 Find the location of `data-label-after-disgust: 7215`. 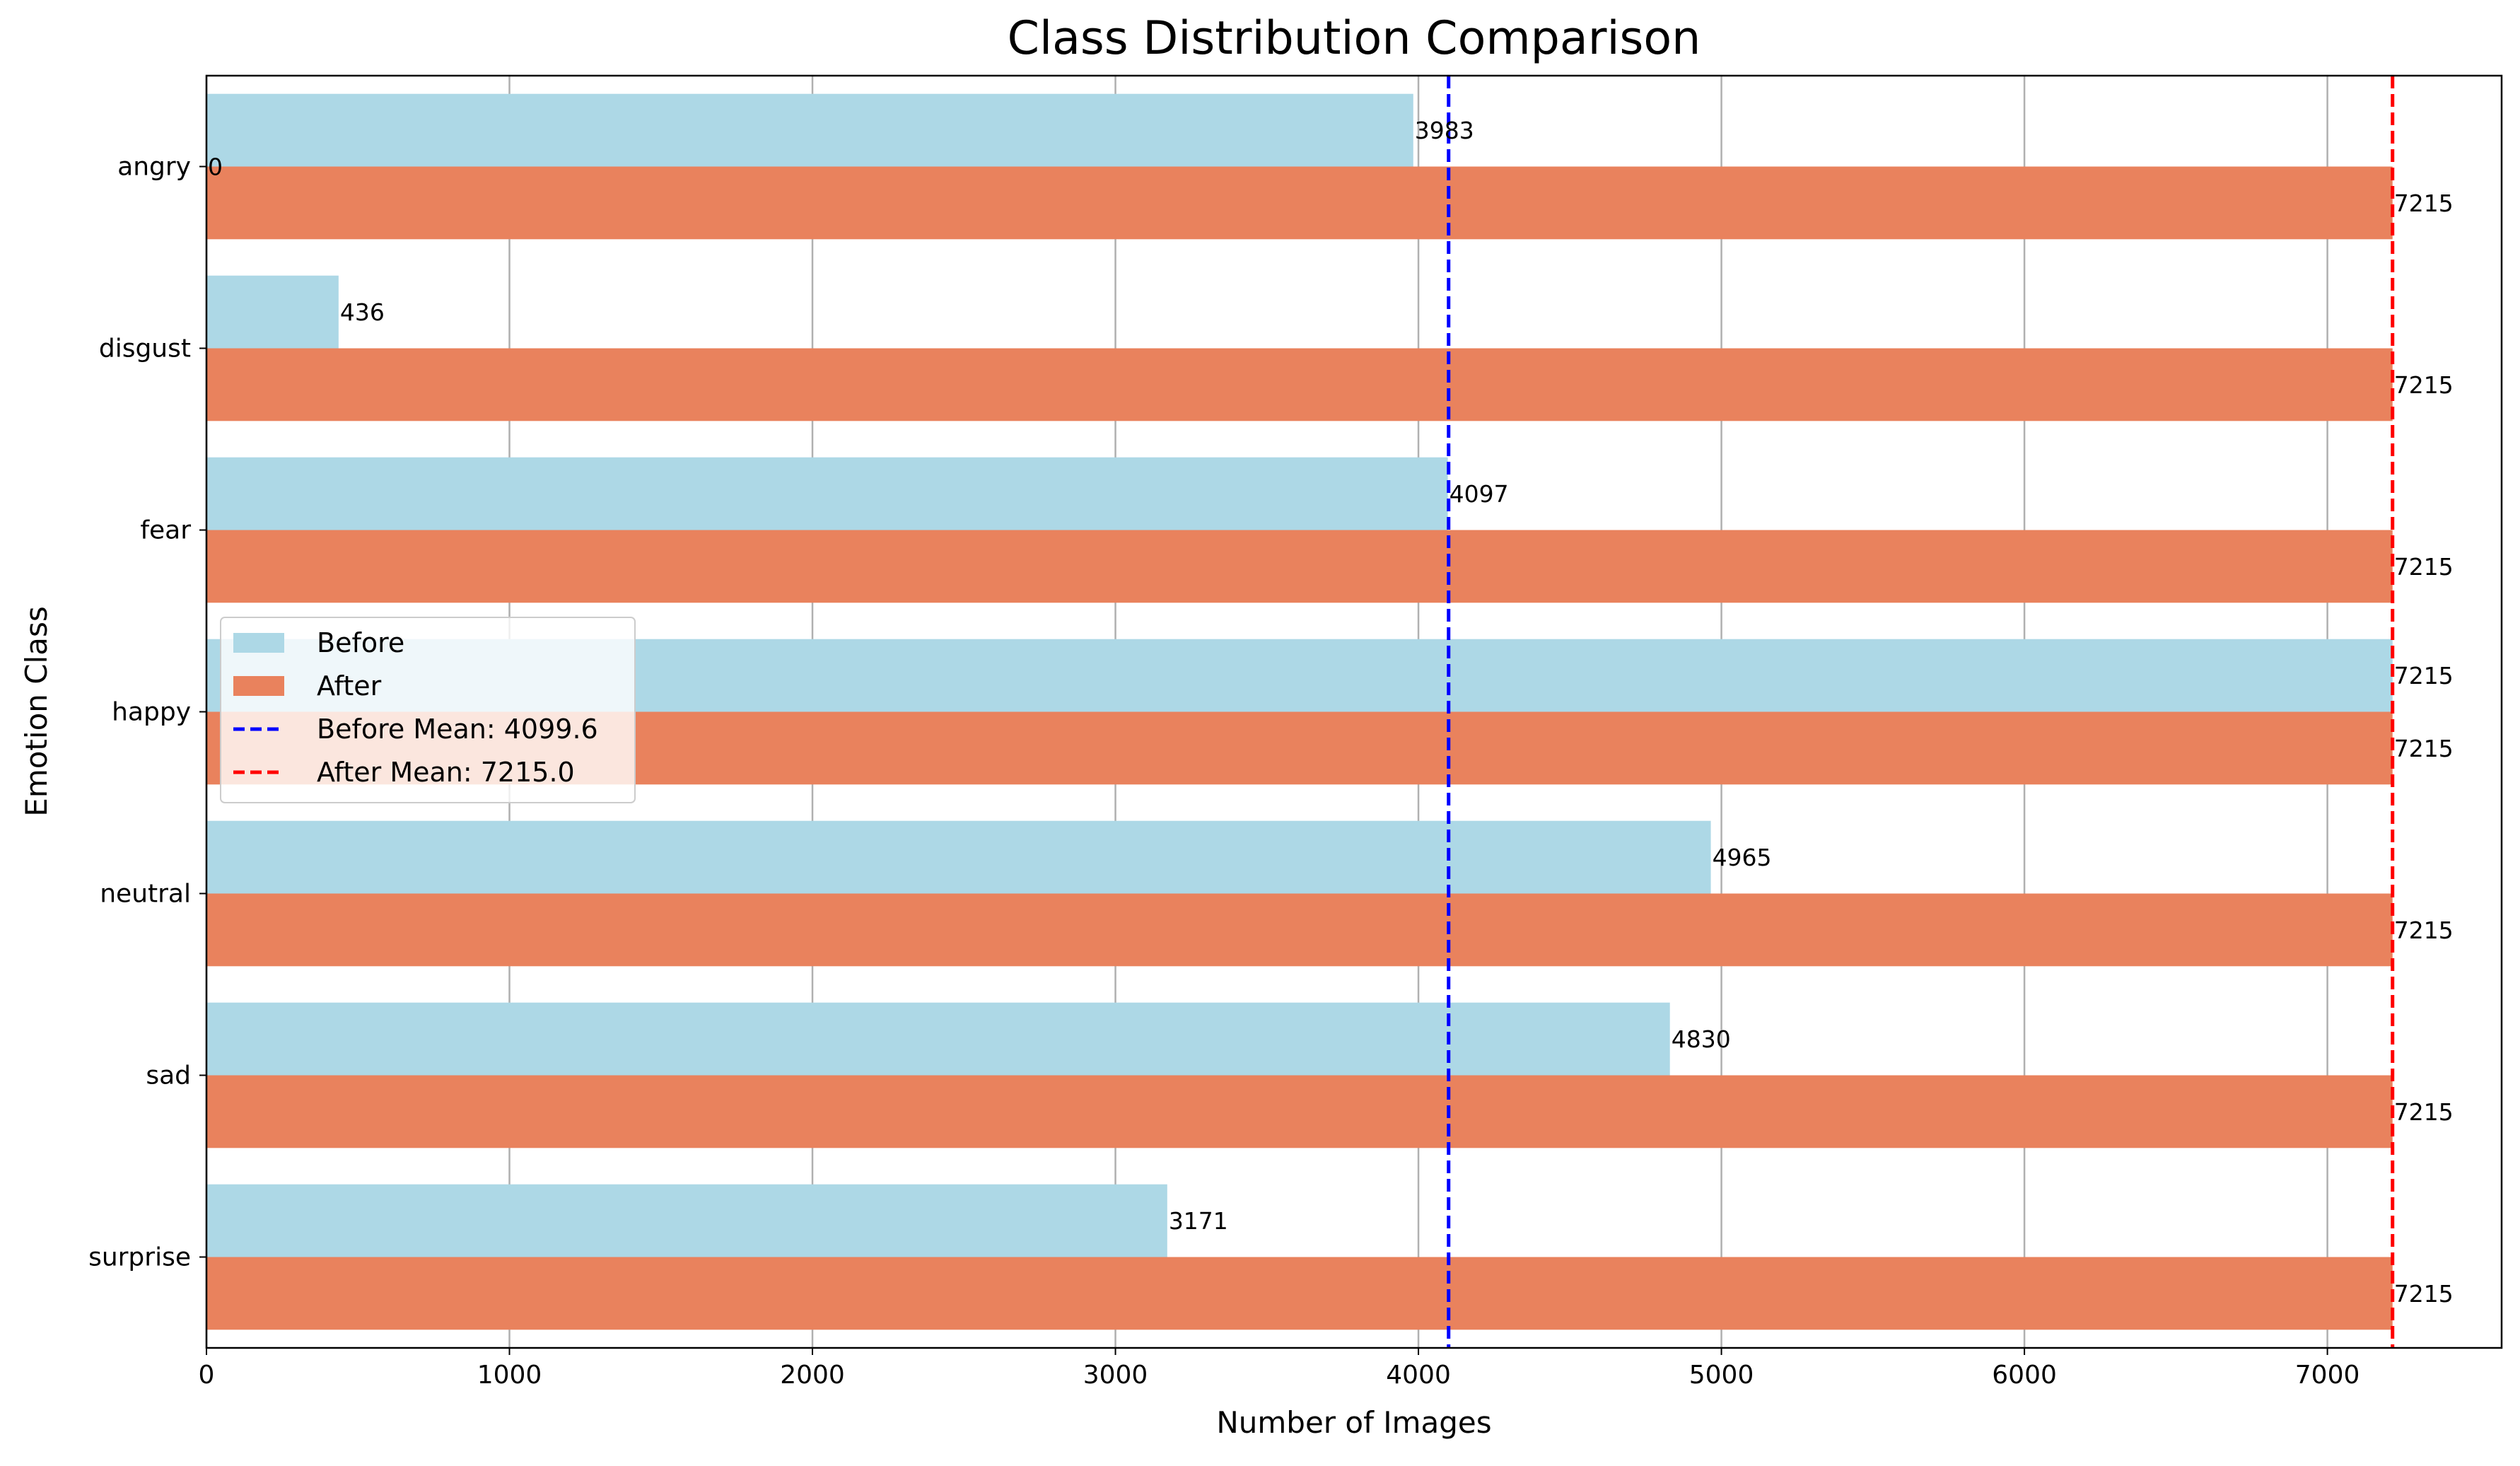

data-label-after-disgust: 7215 is located at coordinates (2424, 385).